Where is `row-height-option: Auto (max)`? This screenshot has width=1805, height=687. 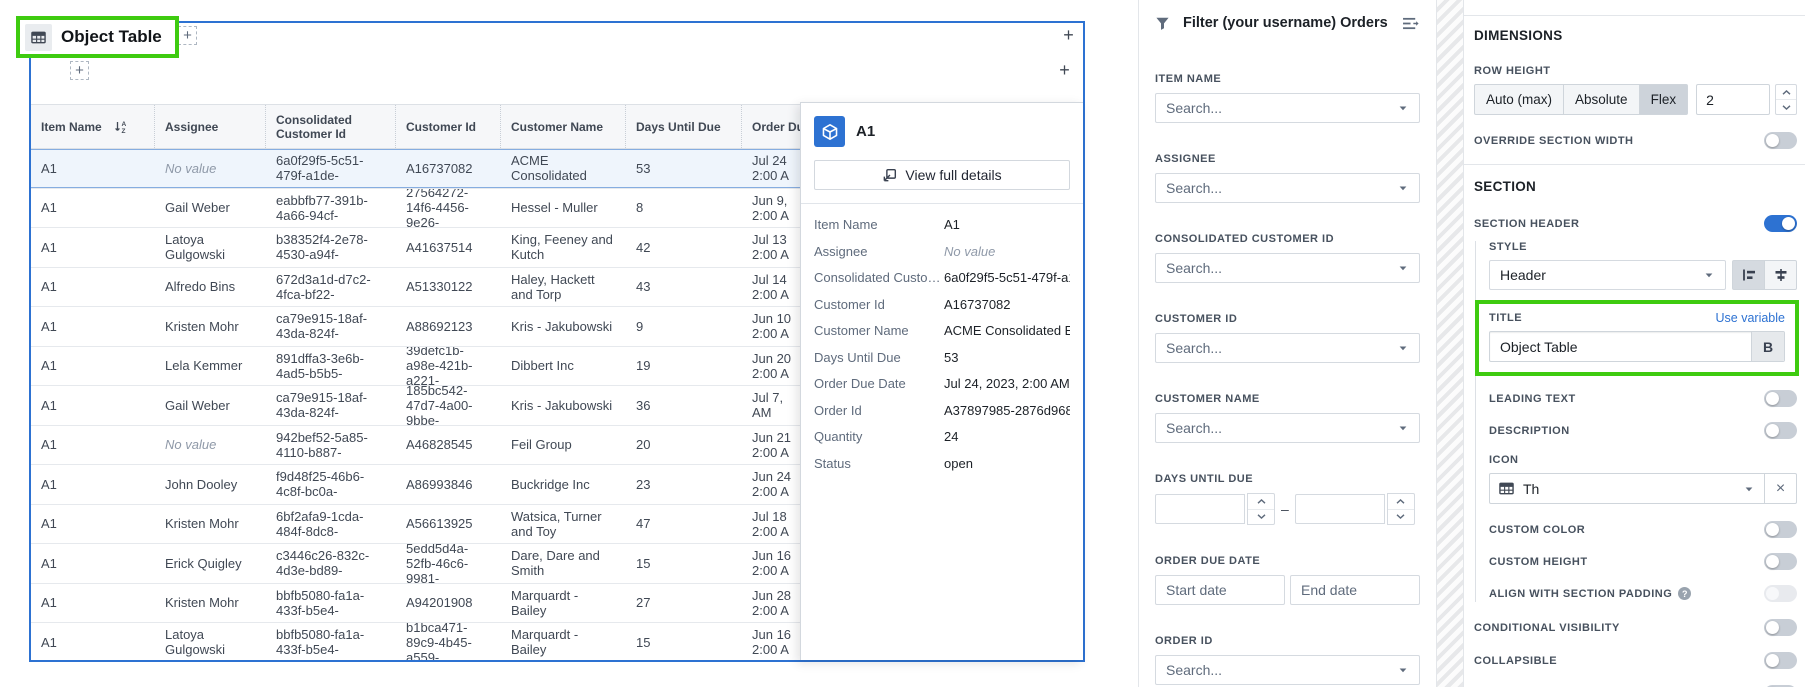
row-height-option: Auto (max) is located at coordinates (1519, 99).